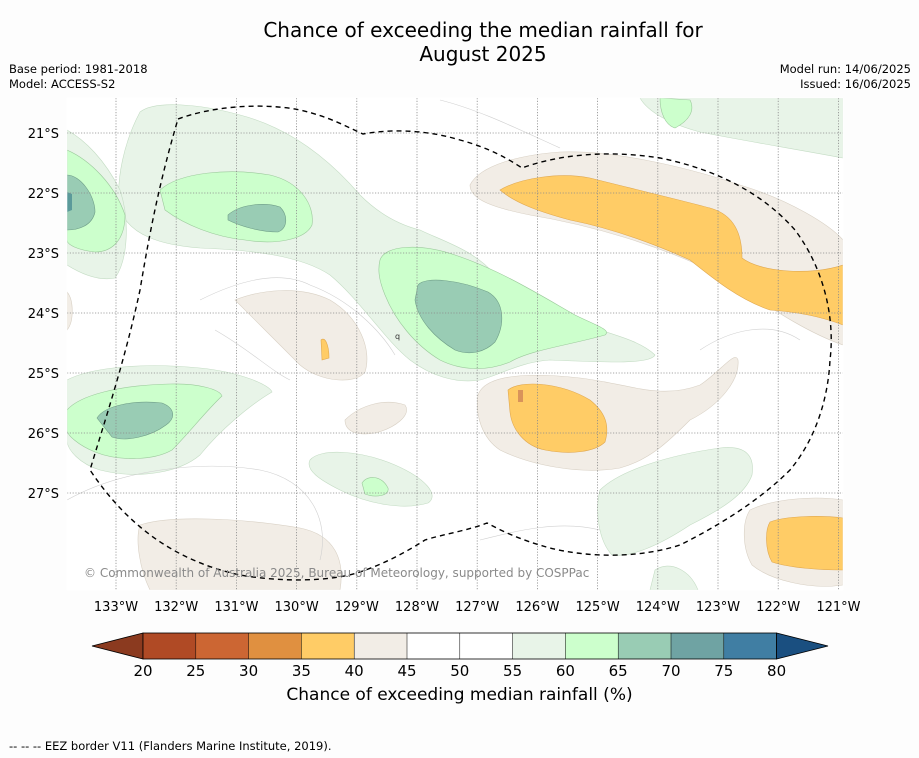 The height and width of the screenshot is (758, 919). What do you see at coordinates (142, 671) in the screenshot?
I see `colorbar-tick-label: 20` at bounding box center [142, 671].